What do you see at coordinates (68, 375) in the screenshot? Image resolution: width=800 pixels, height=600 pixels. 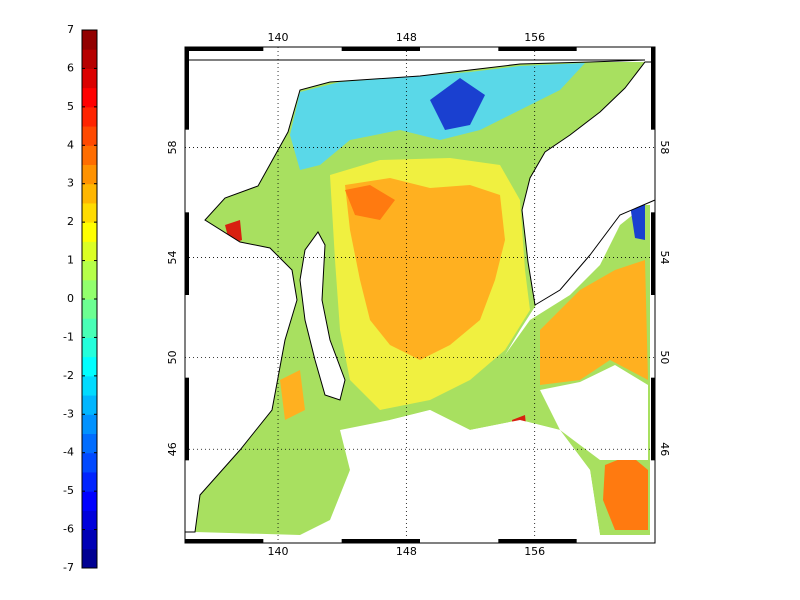 I see `colorbar-tick-label: -2` at bounding box center [68, 375].